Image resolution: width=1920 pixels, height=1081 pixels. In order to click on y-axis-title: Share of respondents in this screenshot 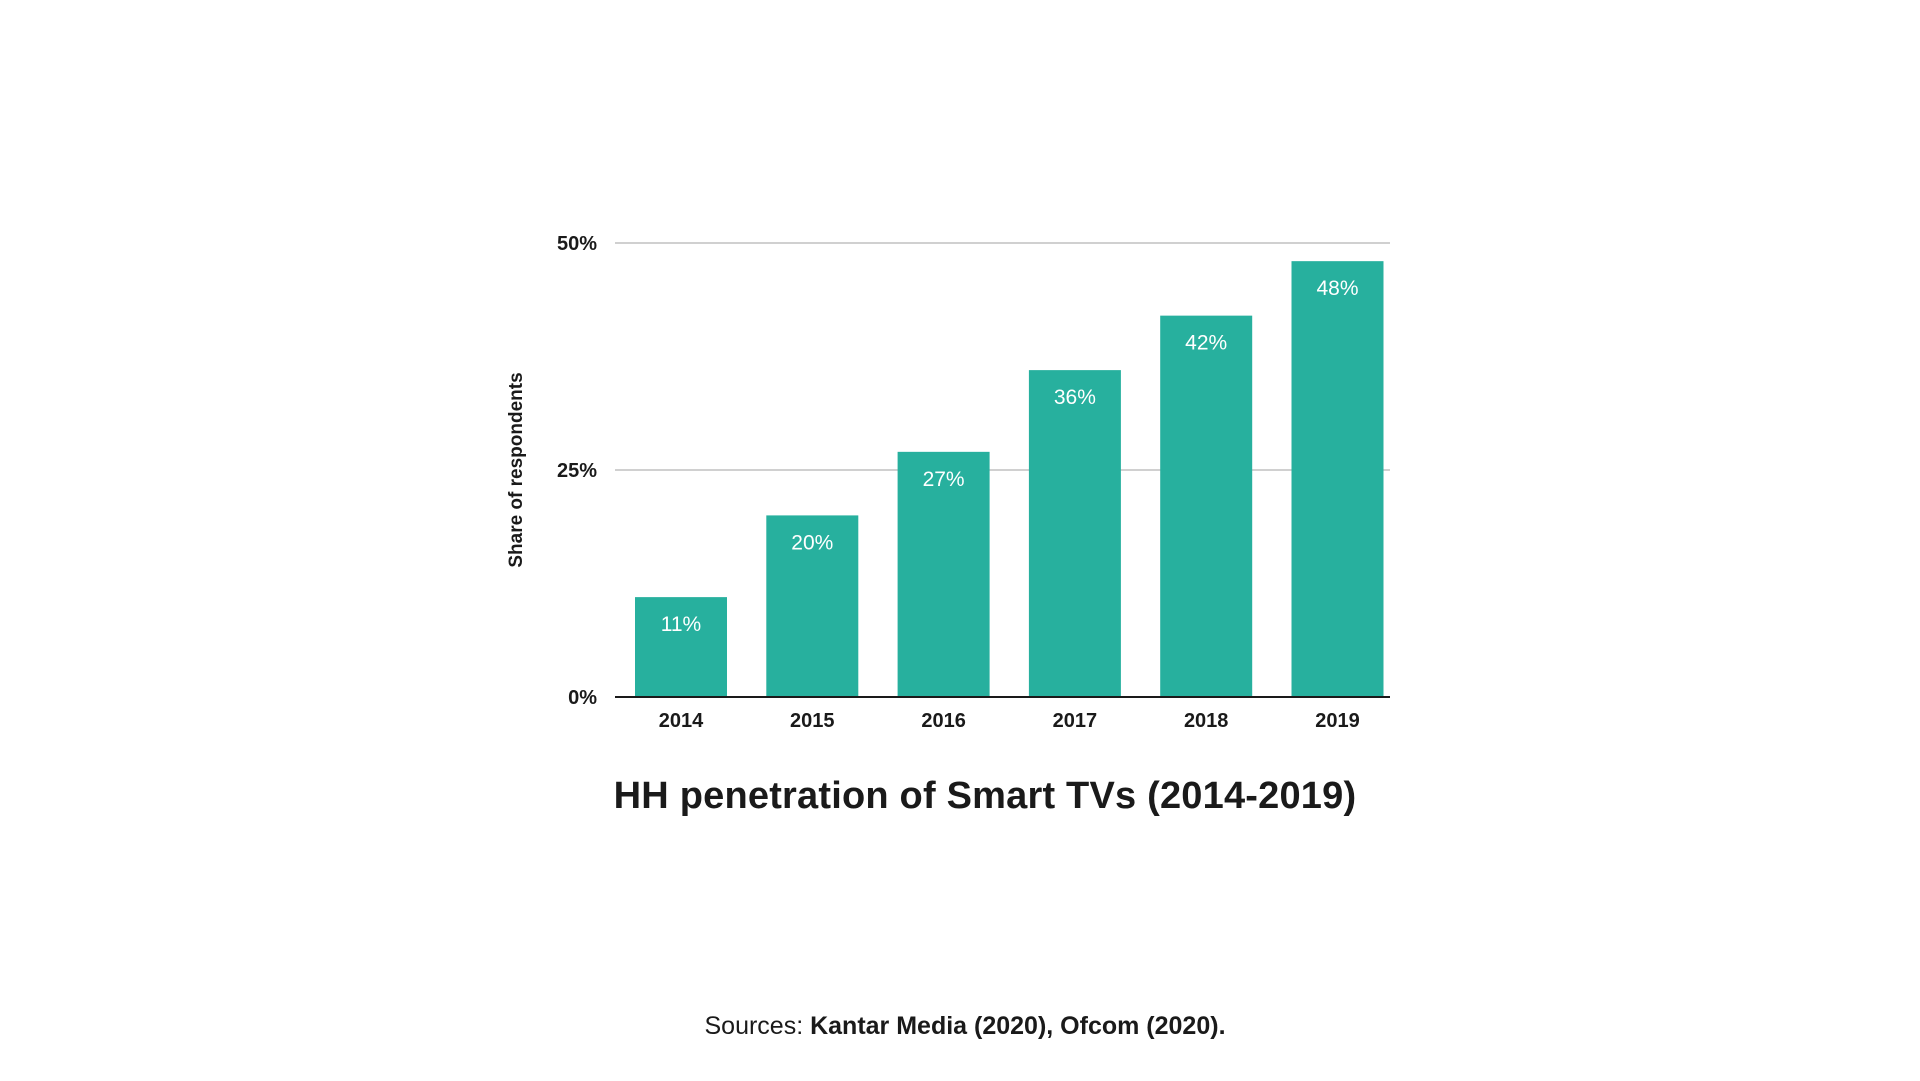, I will do `click(516, 469)`.